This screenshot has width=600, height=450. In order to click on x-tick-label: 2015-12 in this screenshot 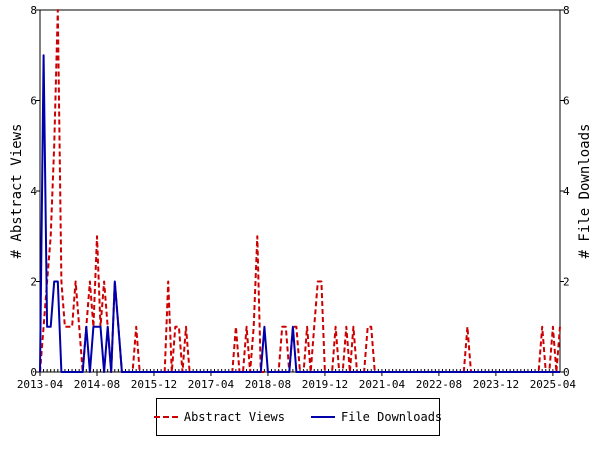, I will do `click(154, 384)`.